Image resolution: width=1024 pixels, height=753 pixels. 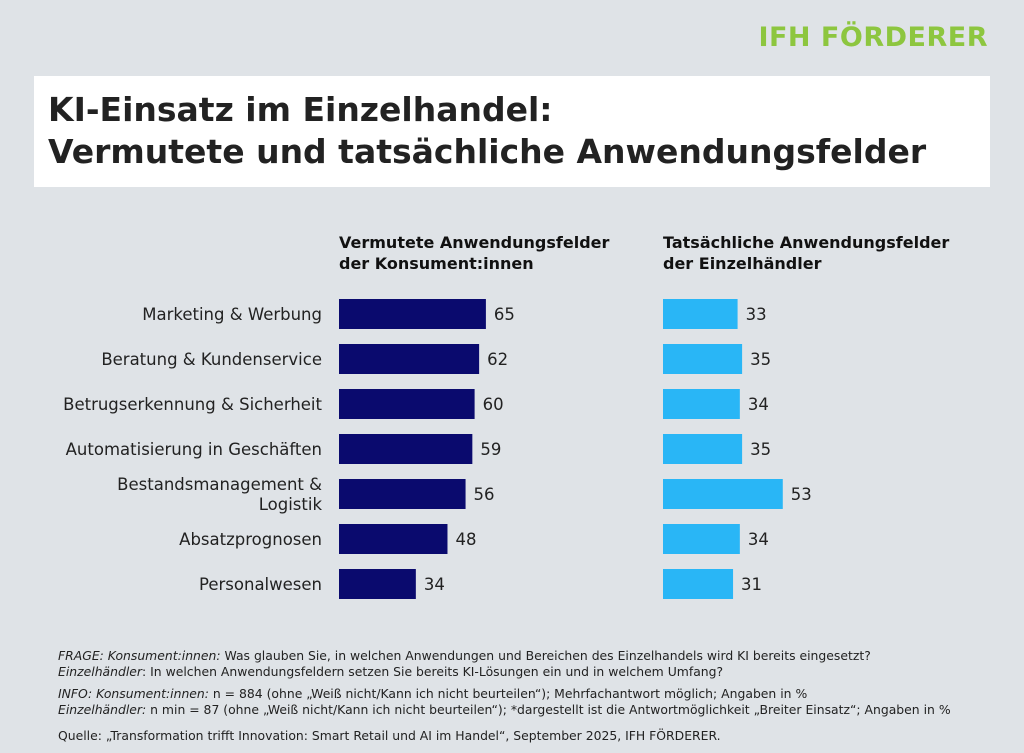 I want to click on brand-logo: IFH FÖRDERER, so click(x=873, y=37).